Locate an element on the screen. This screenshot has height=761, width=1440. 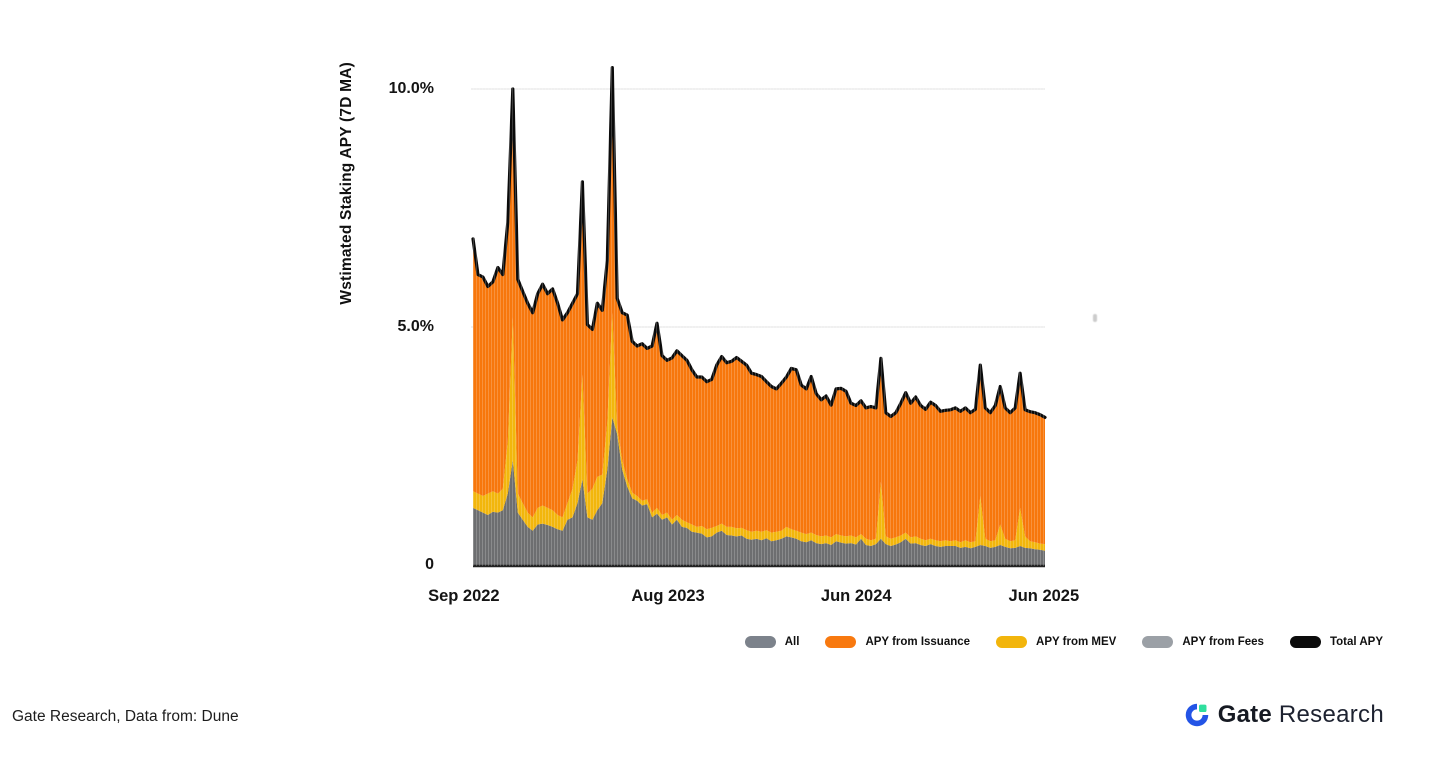
gate-logo-icon is located at coordinates (1196, 715).